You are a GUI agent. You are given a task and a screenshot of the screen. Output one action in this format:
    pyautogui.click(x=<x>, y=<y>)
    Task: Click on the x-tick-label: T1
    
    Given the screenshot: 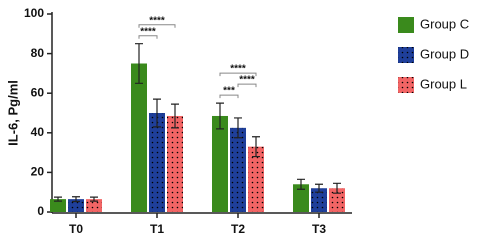 What is the action you would take?
    pyautogui.click(x=157, y=229)
    